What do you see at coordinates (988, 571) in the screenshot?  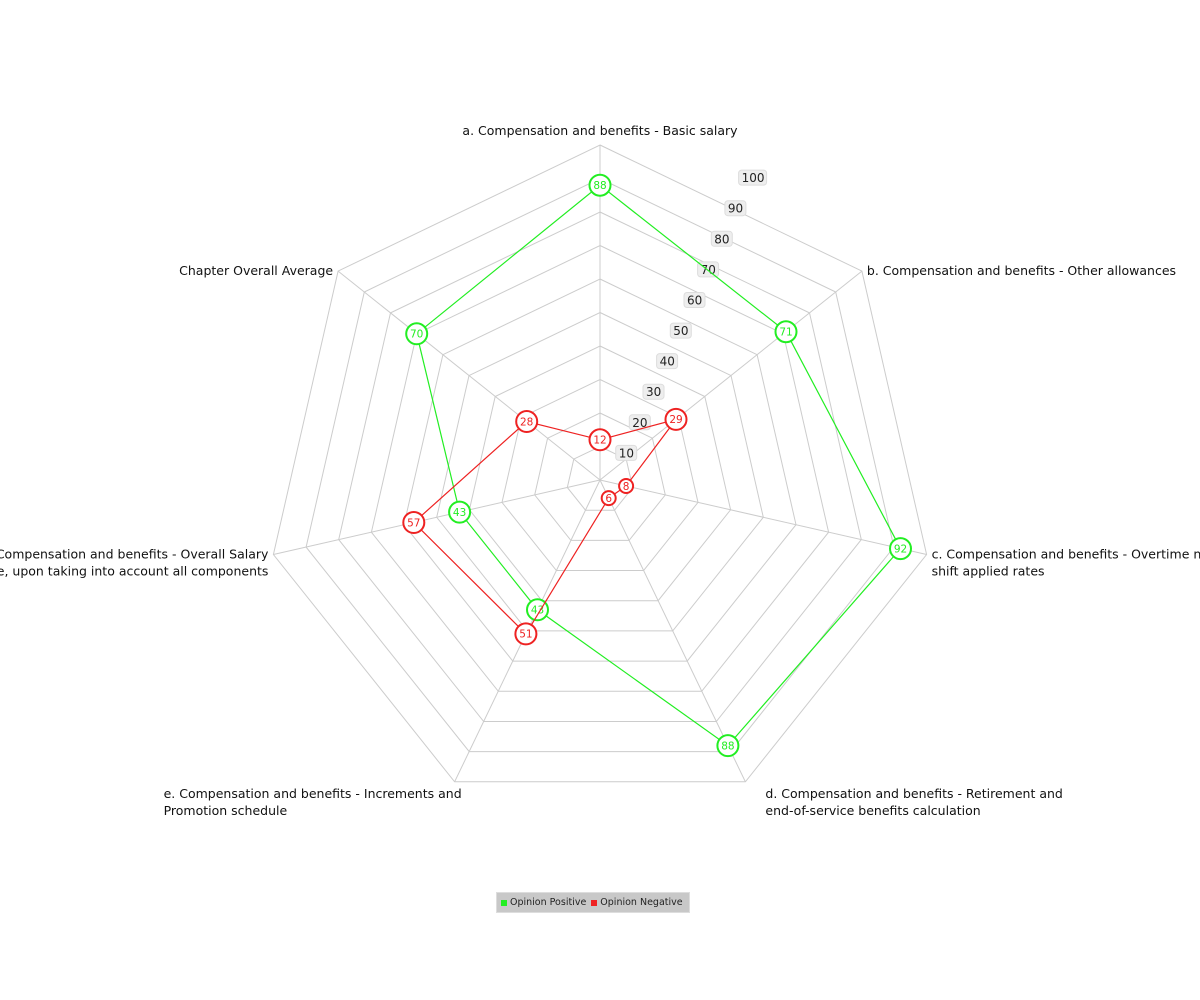 I see `axis-label-2-line-1: shift applied rates` at bounding box center [988, 571].